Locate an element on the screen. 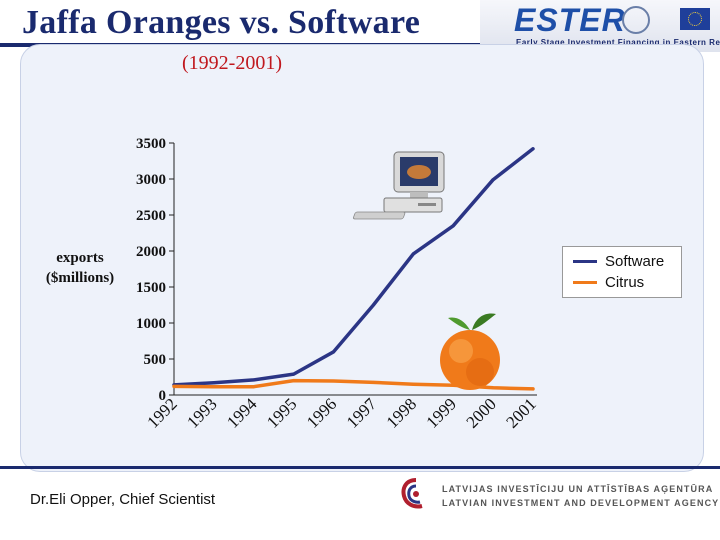 The height and width of the screenshot is (540, 720). footer-rule is located at coordinates (360, 467).